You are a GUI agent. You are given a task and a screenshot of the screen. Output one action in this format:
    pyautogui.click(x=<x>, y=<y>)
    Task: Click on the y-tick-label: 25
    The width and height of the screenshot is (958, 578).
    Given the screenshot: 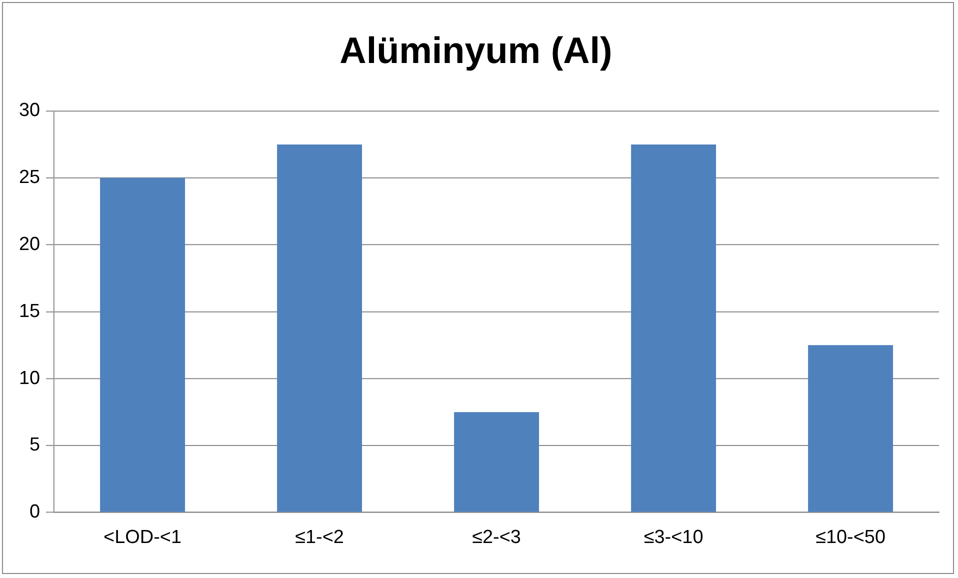 What is the action you would take?
    pyautogui.click(x=29, y=177)
    